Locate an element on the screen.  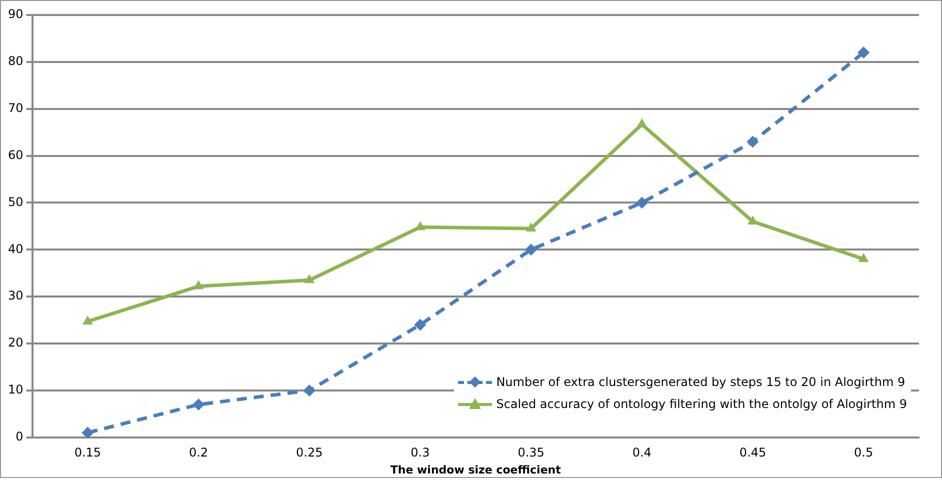
x-tick-label: 0.2 is located at coordinates (198, 453).